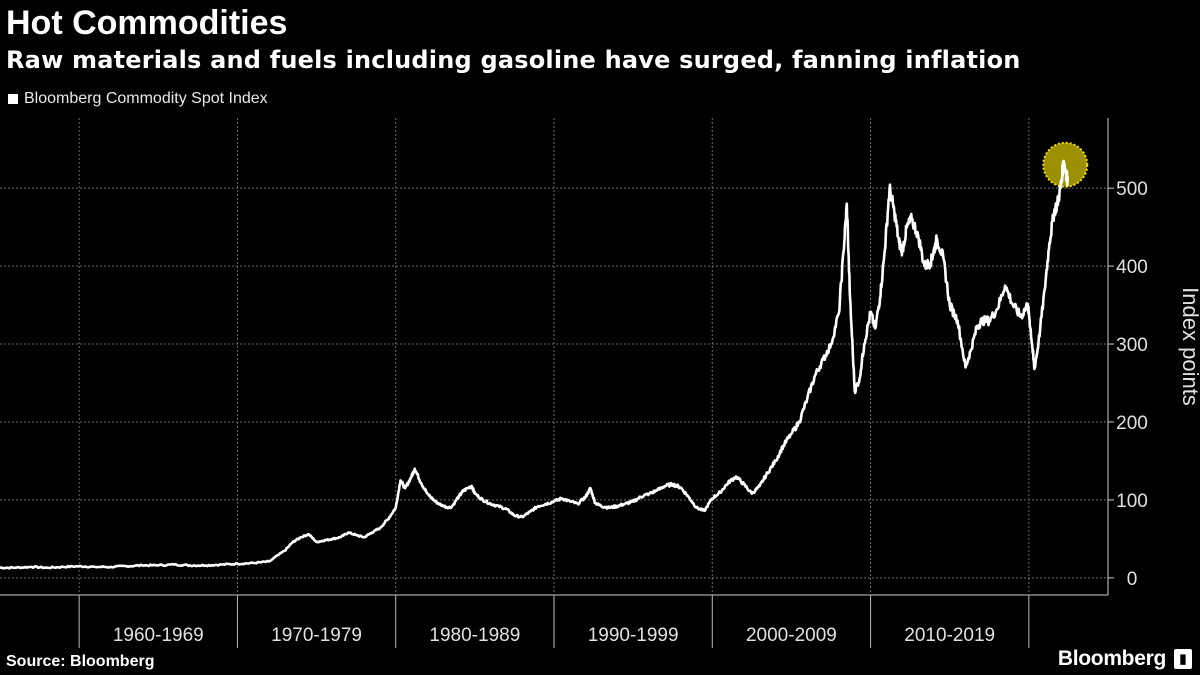 This screenshot has width=1200, height=675. I want to click on y-tick-label: 0, so click(1132, 579).